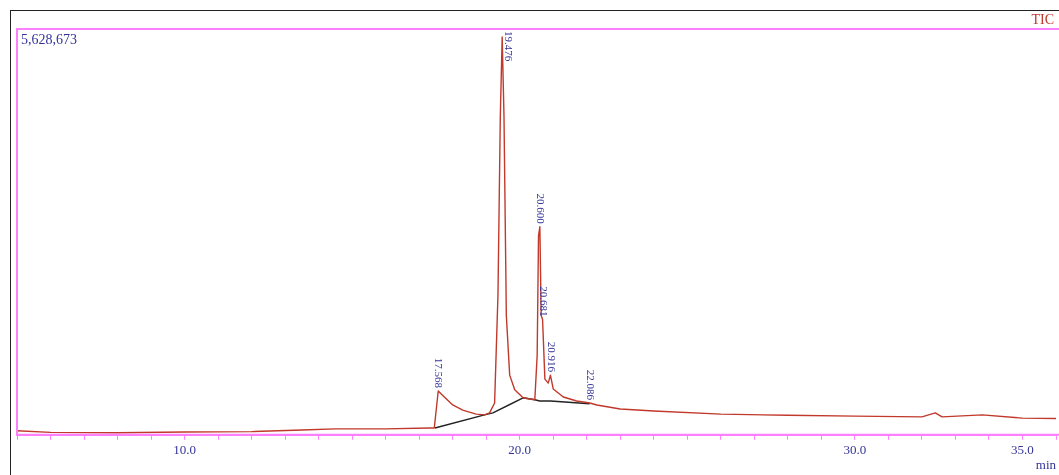  What do you see at coordinates (1022, 450) in the screenshot?
I see `x-tick-label: 35.0` at bounding box center [1022, 450].